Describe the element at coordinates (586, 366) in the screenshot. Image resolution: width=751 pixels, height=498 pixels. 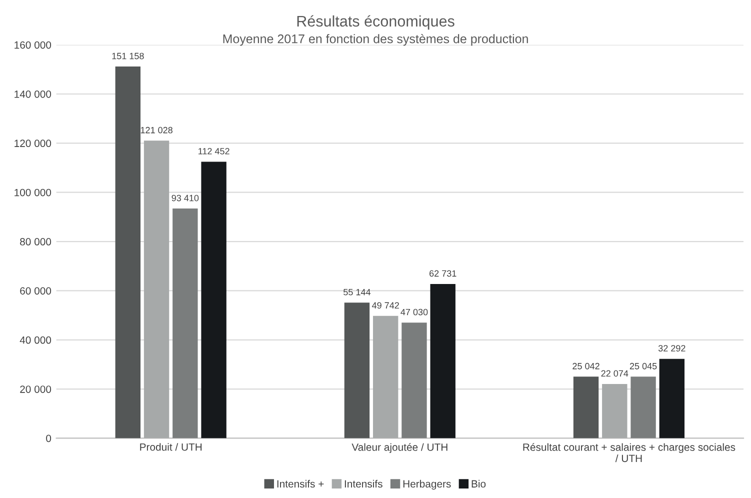
I see `data-label: 25 042` at that location.